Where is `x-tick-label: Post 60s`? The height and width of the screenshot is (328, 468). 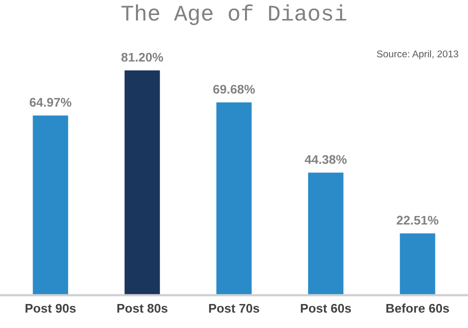
x-tick-label: Post 60s is located at coordinates (325, 308).